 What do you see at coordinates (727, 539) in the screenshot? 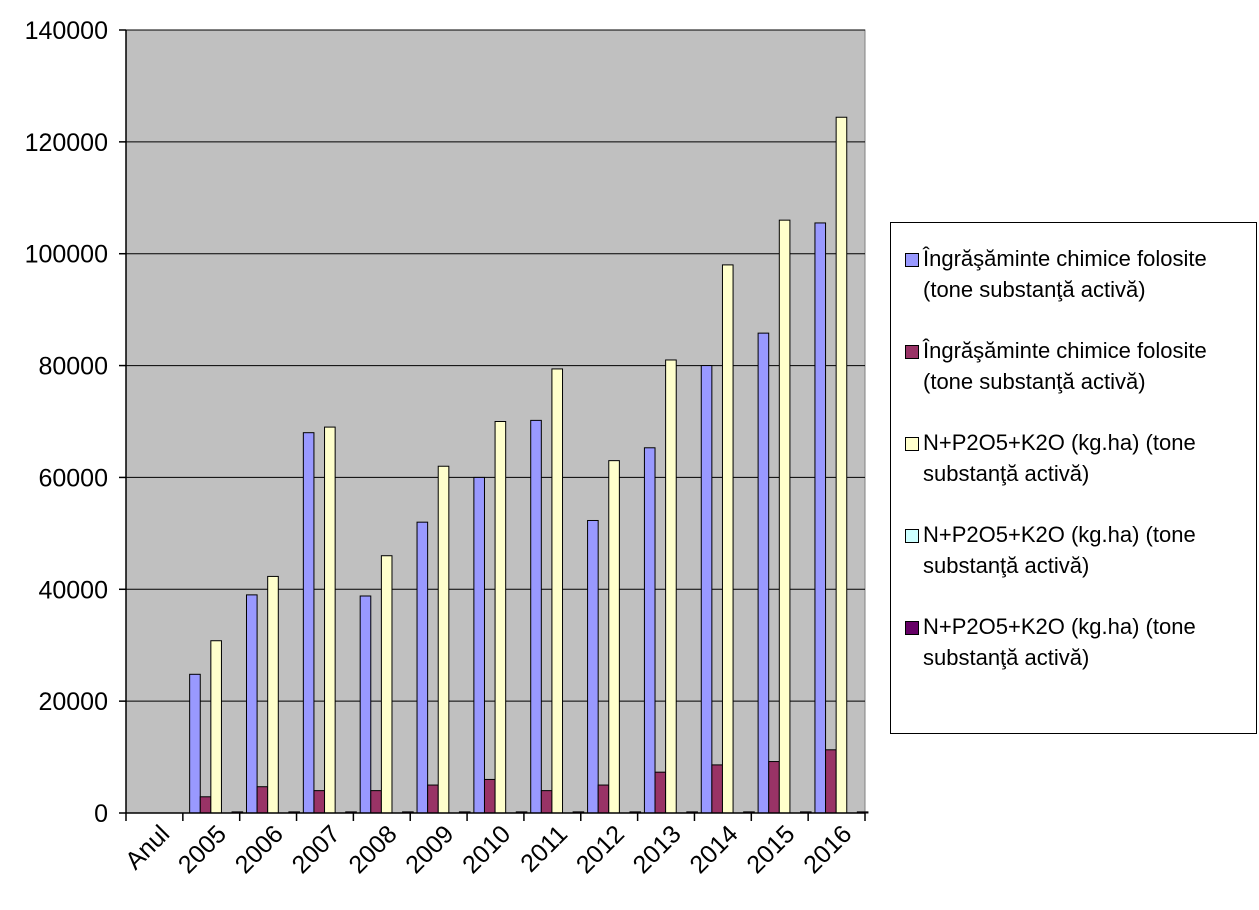
I see `bar-series-3-2014` at bounding box center [727, 539].